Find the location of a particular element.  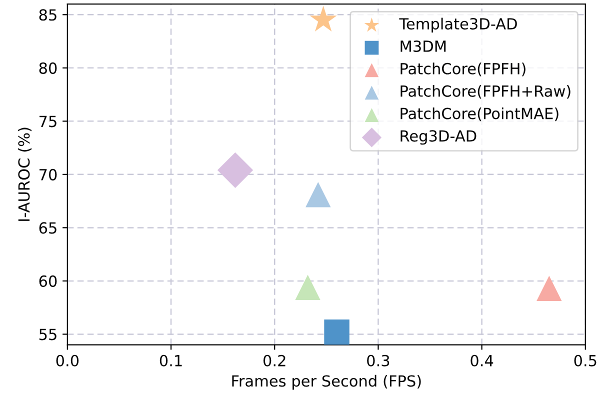

legend-label: PatchCore(FPFH) is located at coordinates (463, 69).